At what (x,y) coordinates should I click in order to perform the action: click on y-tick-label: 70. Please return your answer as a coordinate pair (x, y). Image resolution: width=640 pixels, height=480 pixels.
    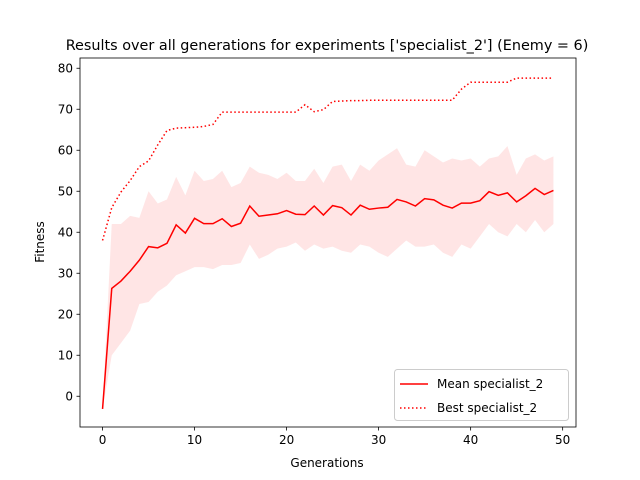
    Looking at the image, I should click on (65, 109).